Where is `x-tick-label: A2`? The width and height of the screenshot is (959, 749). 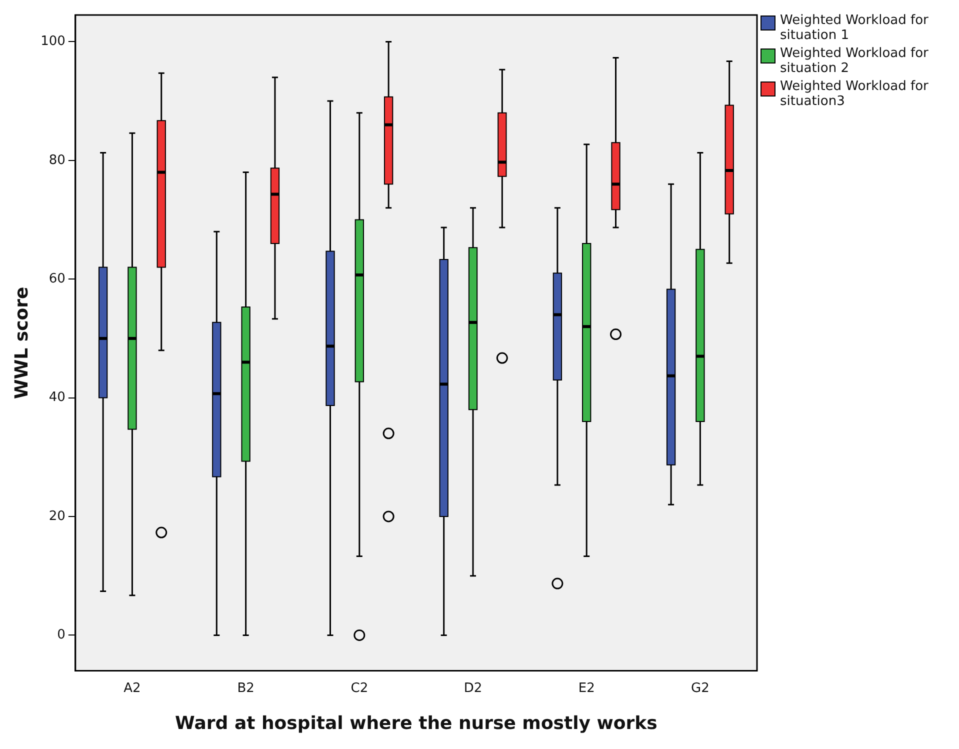
x-tick-label: A2 is located at coordinates (132, 688).